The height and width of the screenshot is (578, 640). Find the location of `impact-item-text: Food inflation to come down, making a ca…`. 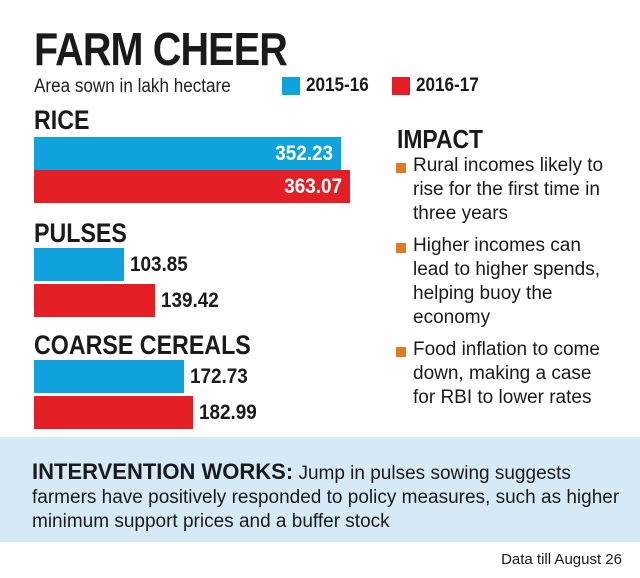

impact-item-text: Food inflation to come down, making a ca… is located at coordinates (506, 373).